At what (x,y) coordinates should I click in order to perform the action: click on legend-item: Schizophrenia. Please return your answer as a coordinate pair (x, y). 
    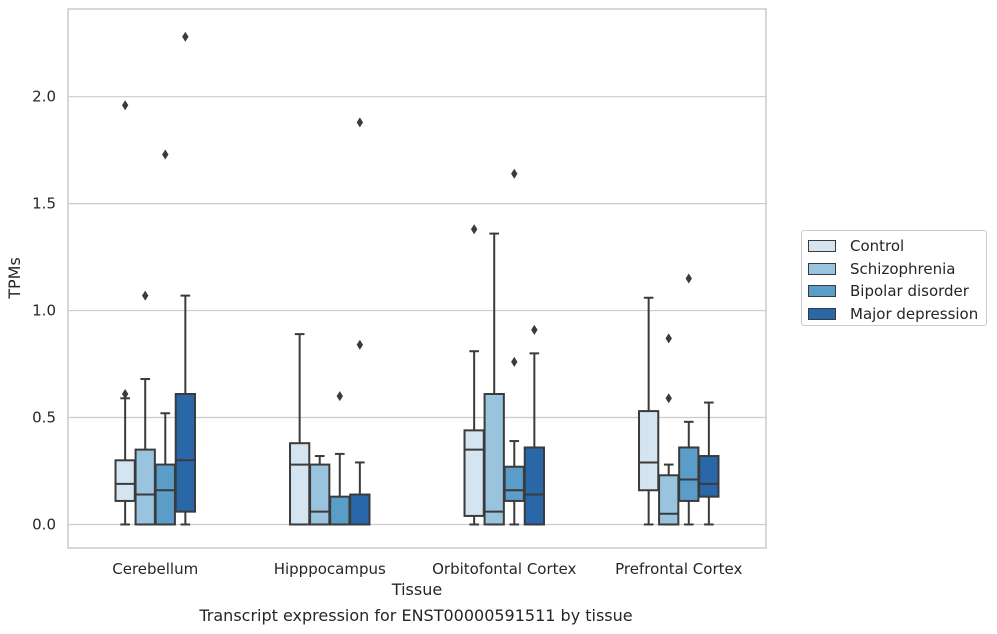
    Looking at the image, I should click on (897, 269).